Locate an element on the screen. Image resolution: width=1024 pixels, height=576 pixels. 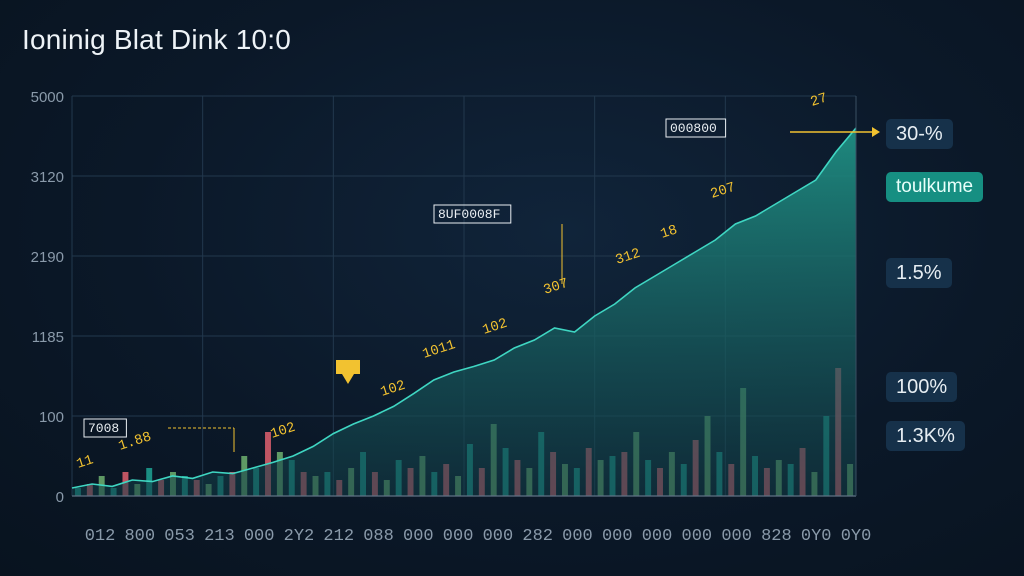
annotation-label: 312 is located at coordinates (628, 257).